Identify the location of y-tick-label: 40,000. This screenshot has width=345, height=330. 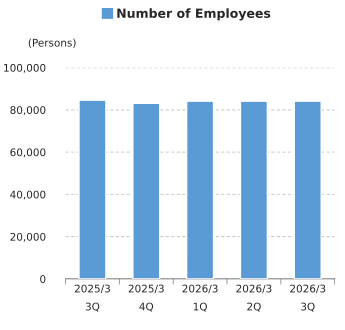
(28, 195).